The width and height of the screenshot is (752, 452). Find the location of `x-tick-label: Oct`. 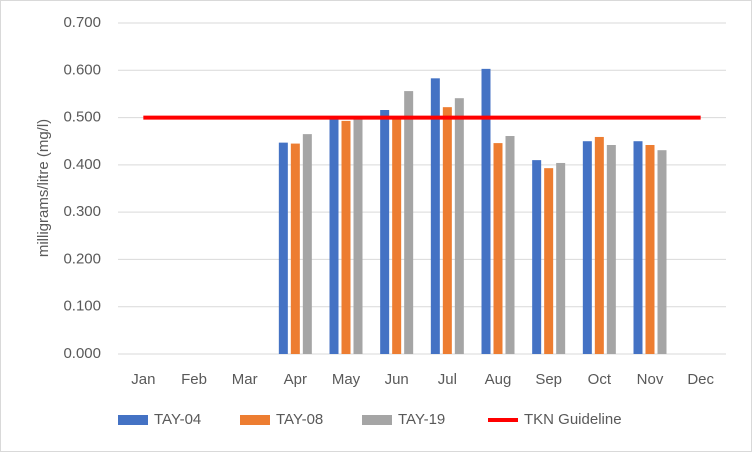

x-tick-label: Oct is located at coordinates (600, 379).